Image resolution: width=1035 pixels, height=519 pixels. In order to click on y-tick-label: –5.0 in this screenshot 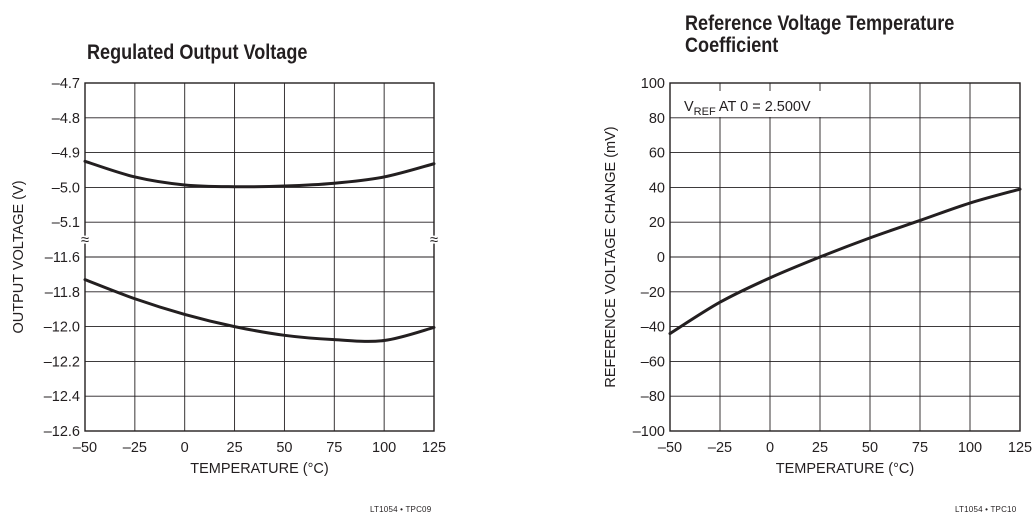, I will do `click(66, 188)`.